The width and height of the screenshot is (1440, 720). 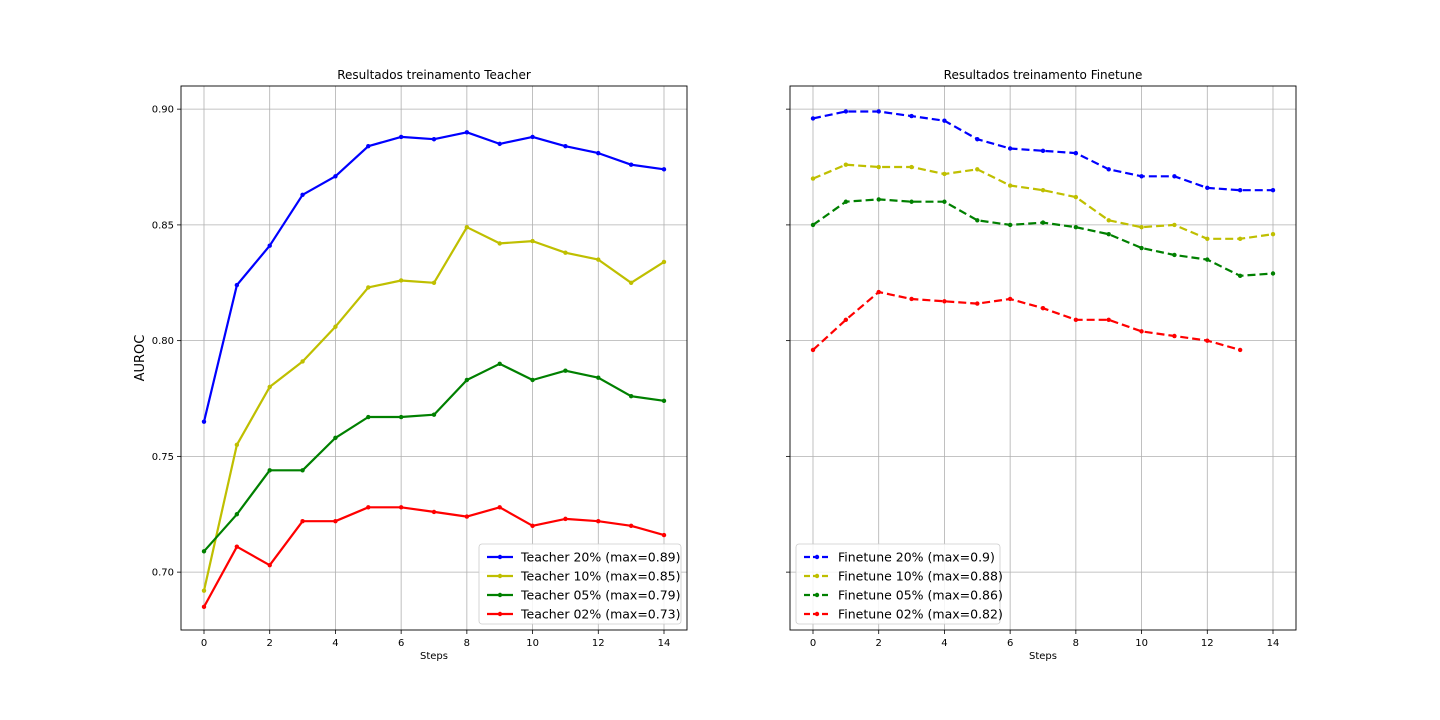 I want to click on x-tick-label: 4, so click(x=944, y=643).